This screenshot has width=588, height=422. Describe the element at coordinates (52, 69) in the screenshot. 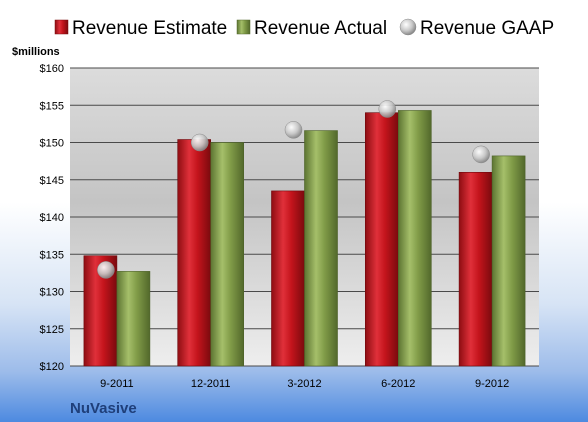

I see `y-tick-label: $160` at that location.